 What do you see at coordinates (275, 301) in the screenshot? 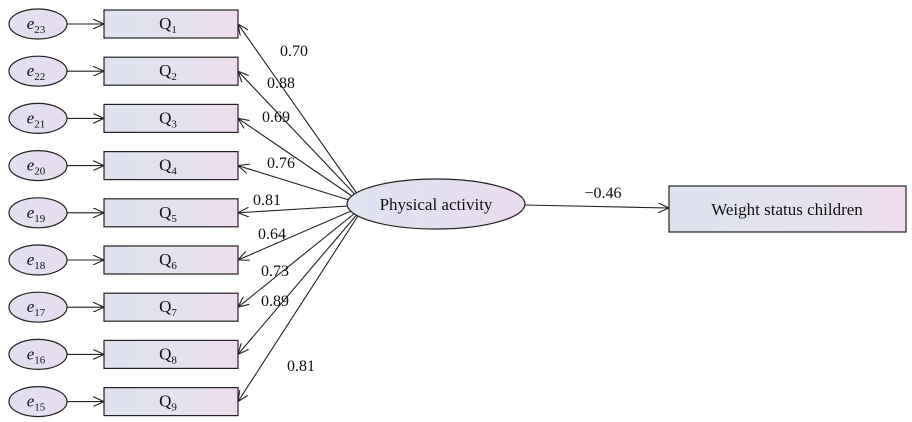
I see `loading-label: 0.89` at bounding box center [275, 301].